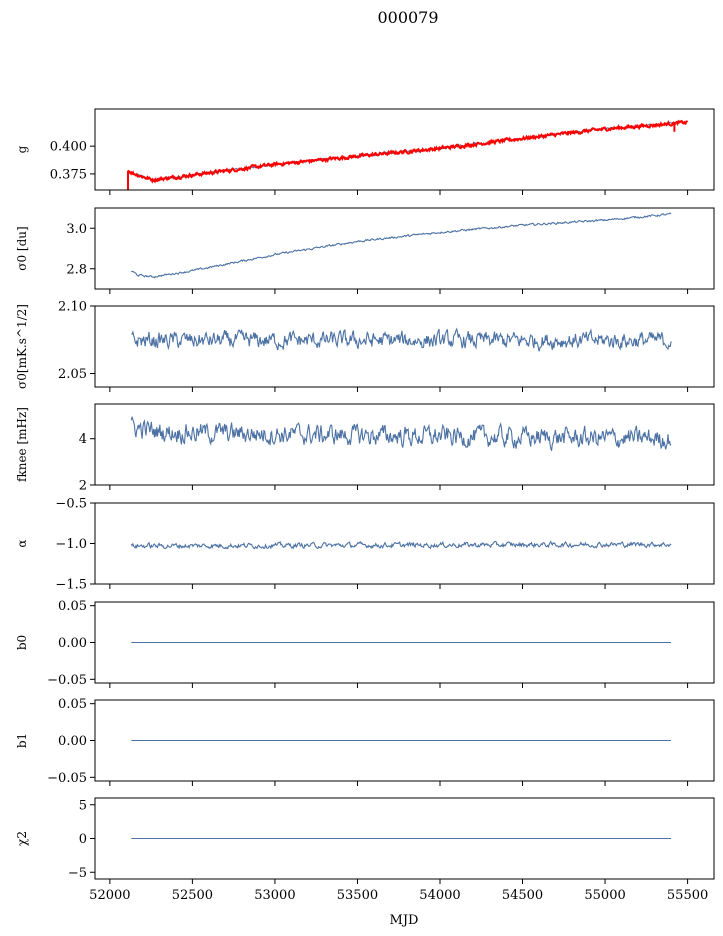 The image size is (723, 936). What do you see at coordinates (76, 269) in the screenshot?
I see `y-tick-label-1-0: 2.8` at bounding box center [76, 269].